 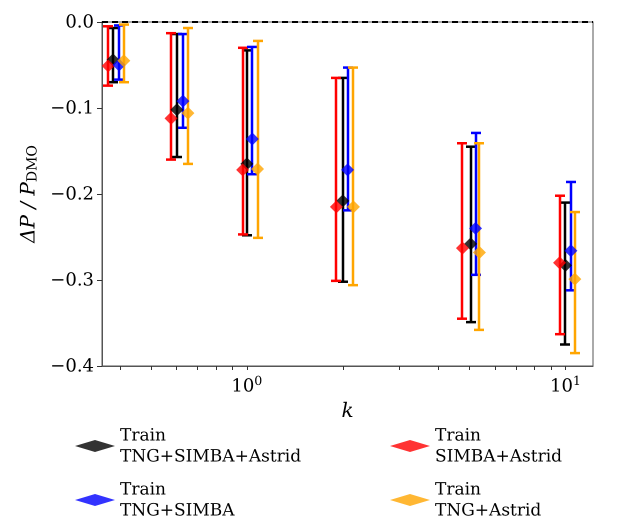 I want to click on y-tick-label: −0.3, so click(x=72, y=280).